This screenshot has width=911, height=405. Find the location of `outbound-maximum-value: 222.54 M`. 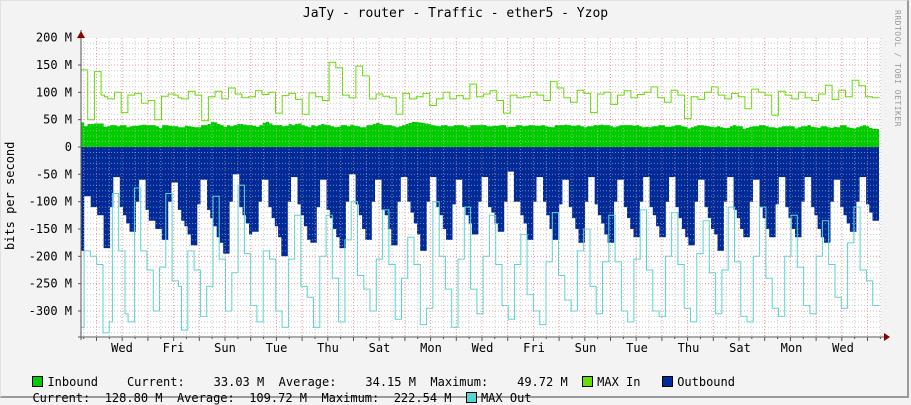

outbound-maximum-value: 222.54 M is located at coordinates (422, 398).